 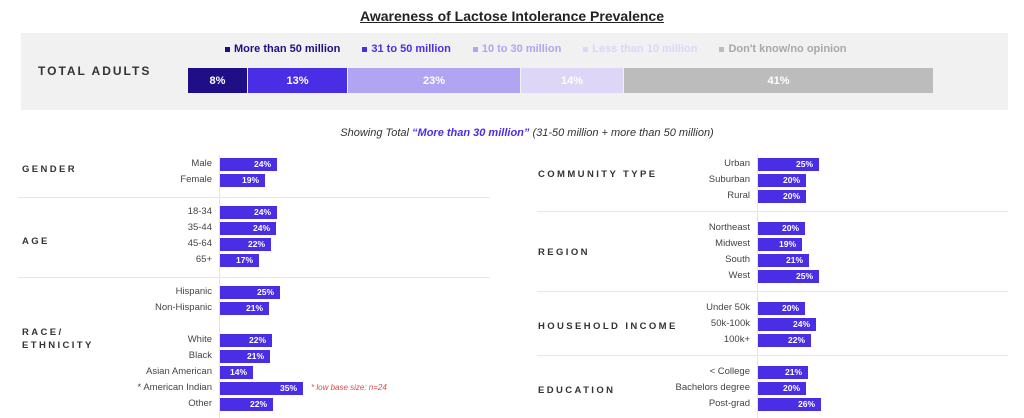 What do you see at coordinates (434, 80) in the screenshot?
I see `segment-10-30m: 23%` at bounding box center [434, 80].